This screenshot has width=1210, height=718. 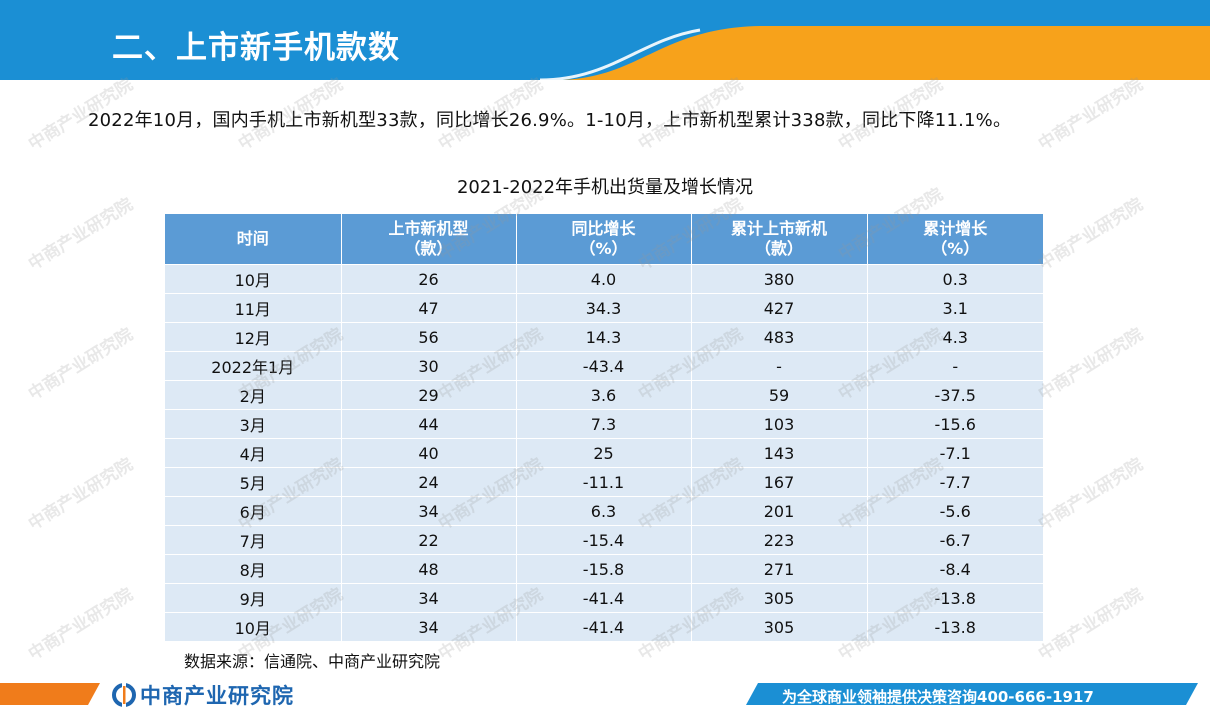 What do you see at coordinates (253, 337) in the screenshot?
I see `cell-time: 12月` at bounding box center [253, 337].